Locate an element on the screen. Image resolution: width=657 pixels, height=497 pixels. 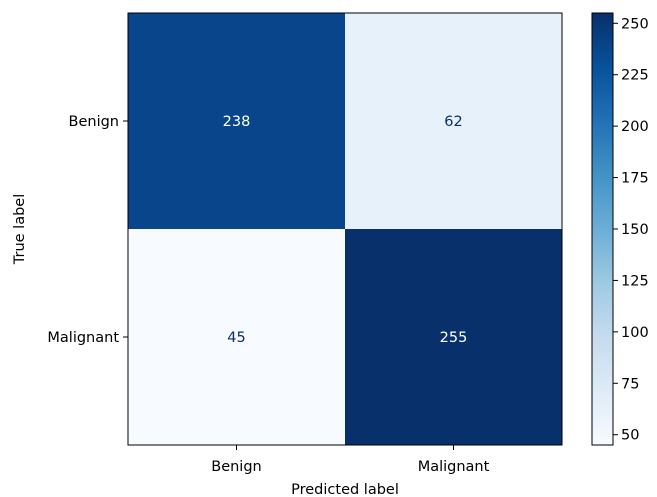
cell-value-label: 45 is located at coordinates (236, 338).